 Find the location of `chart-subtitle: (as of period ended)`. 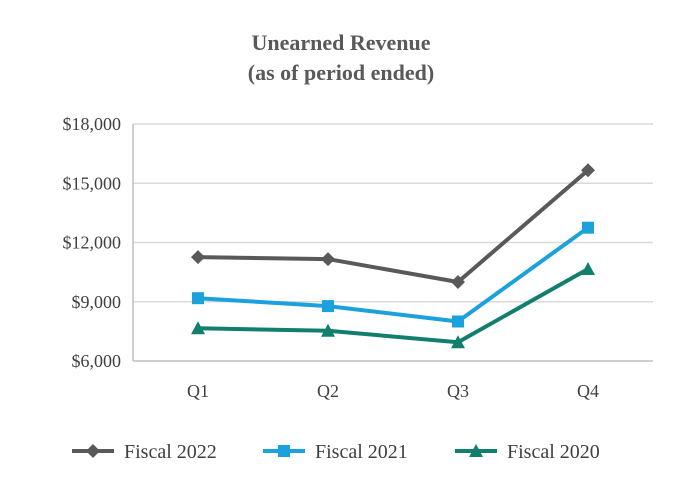

chart-subtitle: (as of period ended) is located at coordinates (341, 72).